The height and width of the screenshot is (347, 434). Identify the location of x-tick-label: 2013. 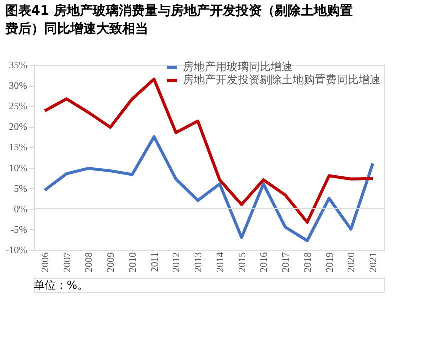
(199, 262).